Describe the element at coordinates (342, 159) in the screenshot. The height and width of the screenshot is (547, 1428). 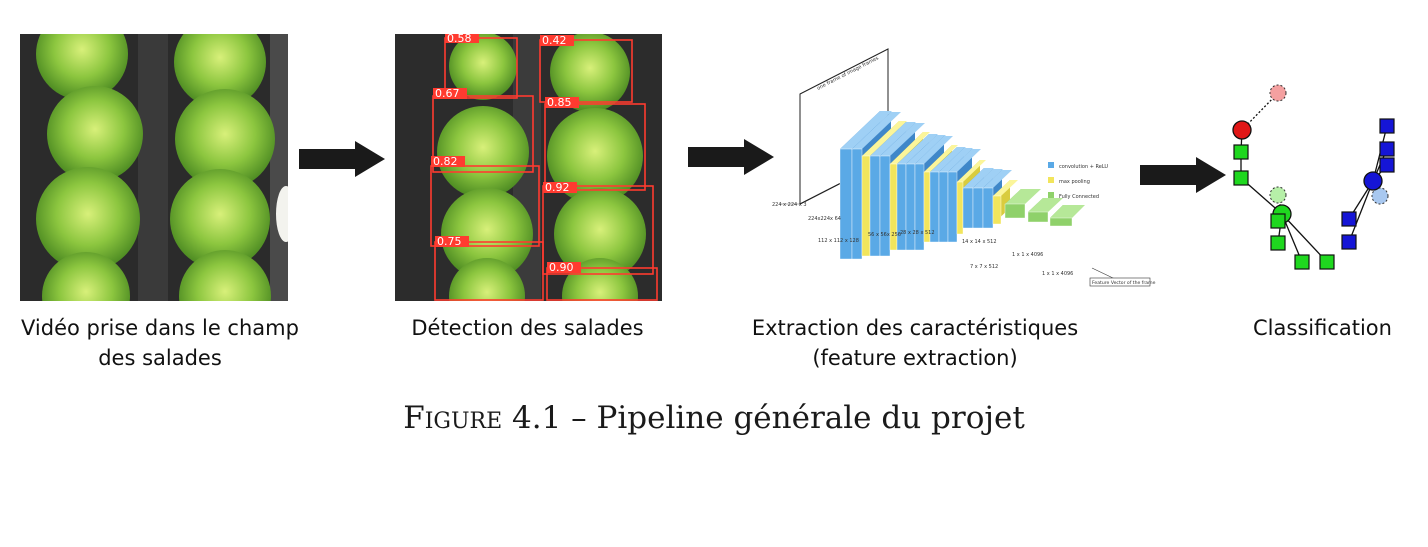
I see `arrow-1-icon` at that location.